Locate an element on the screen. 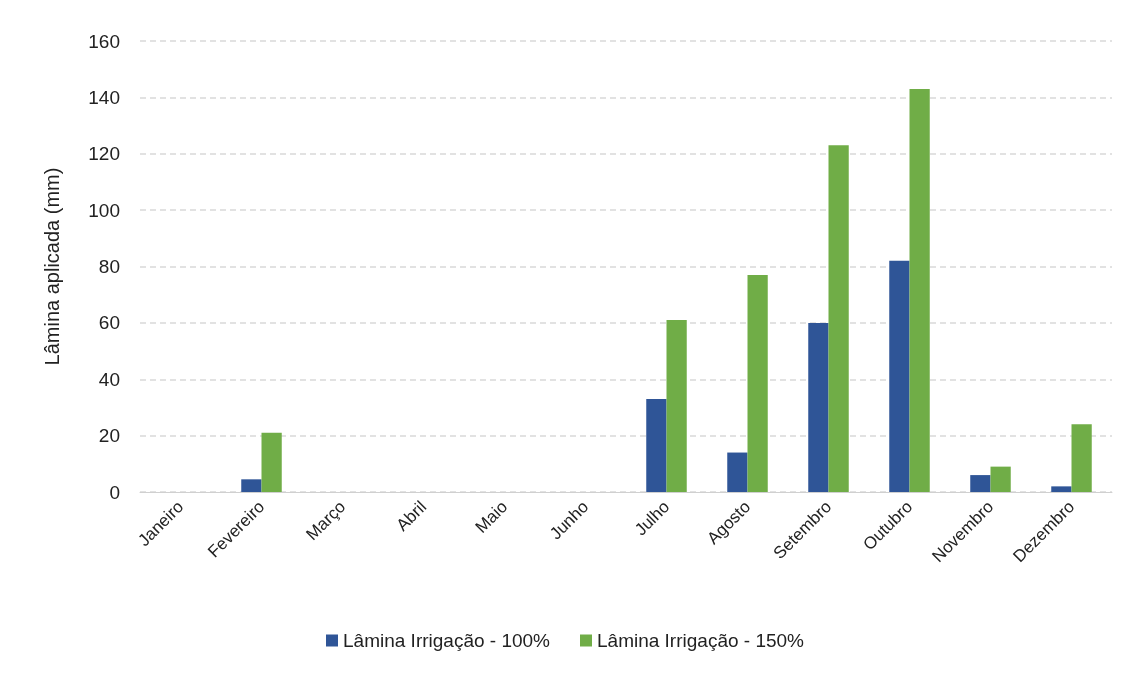  y-tick-label: 40 is located at coordinates (109, 379).